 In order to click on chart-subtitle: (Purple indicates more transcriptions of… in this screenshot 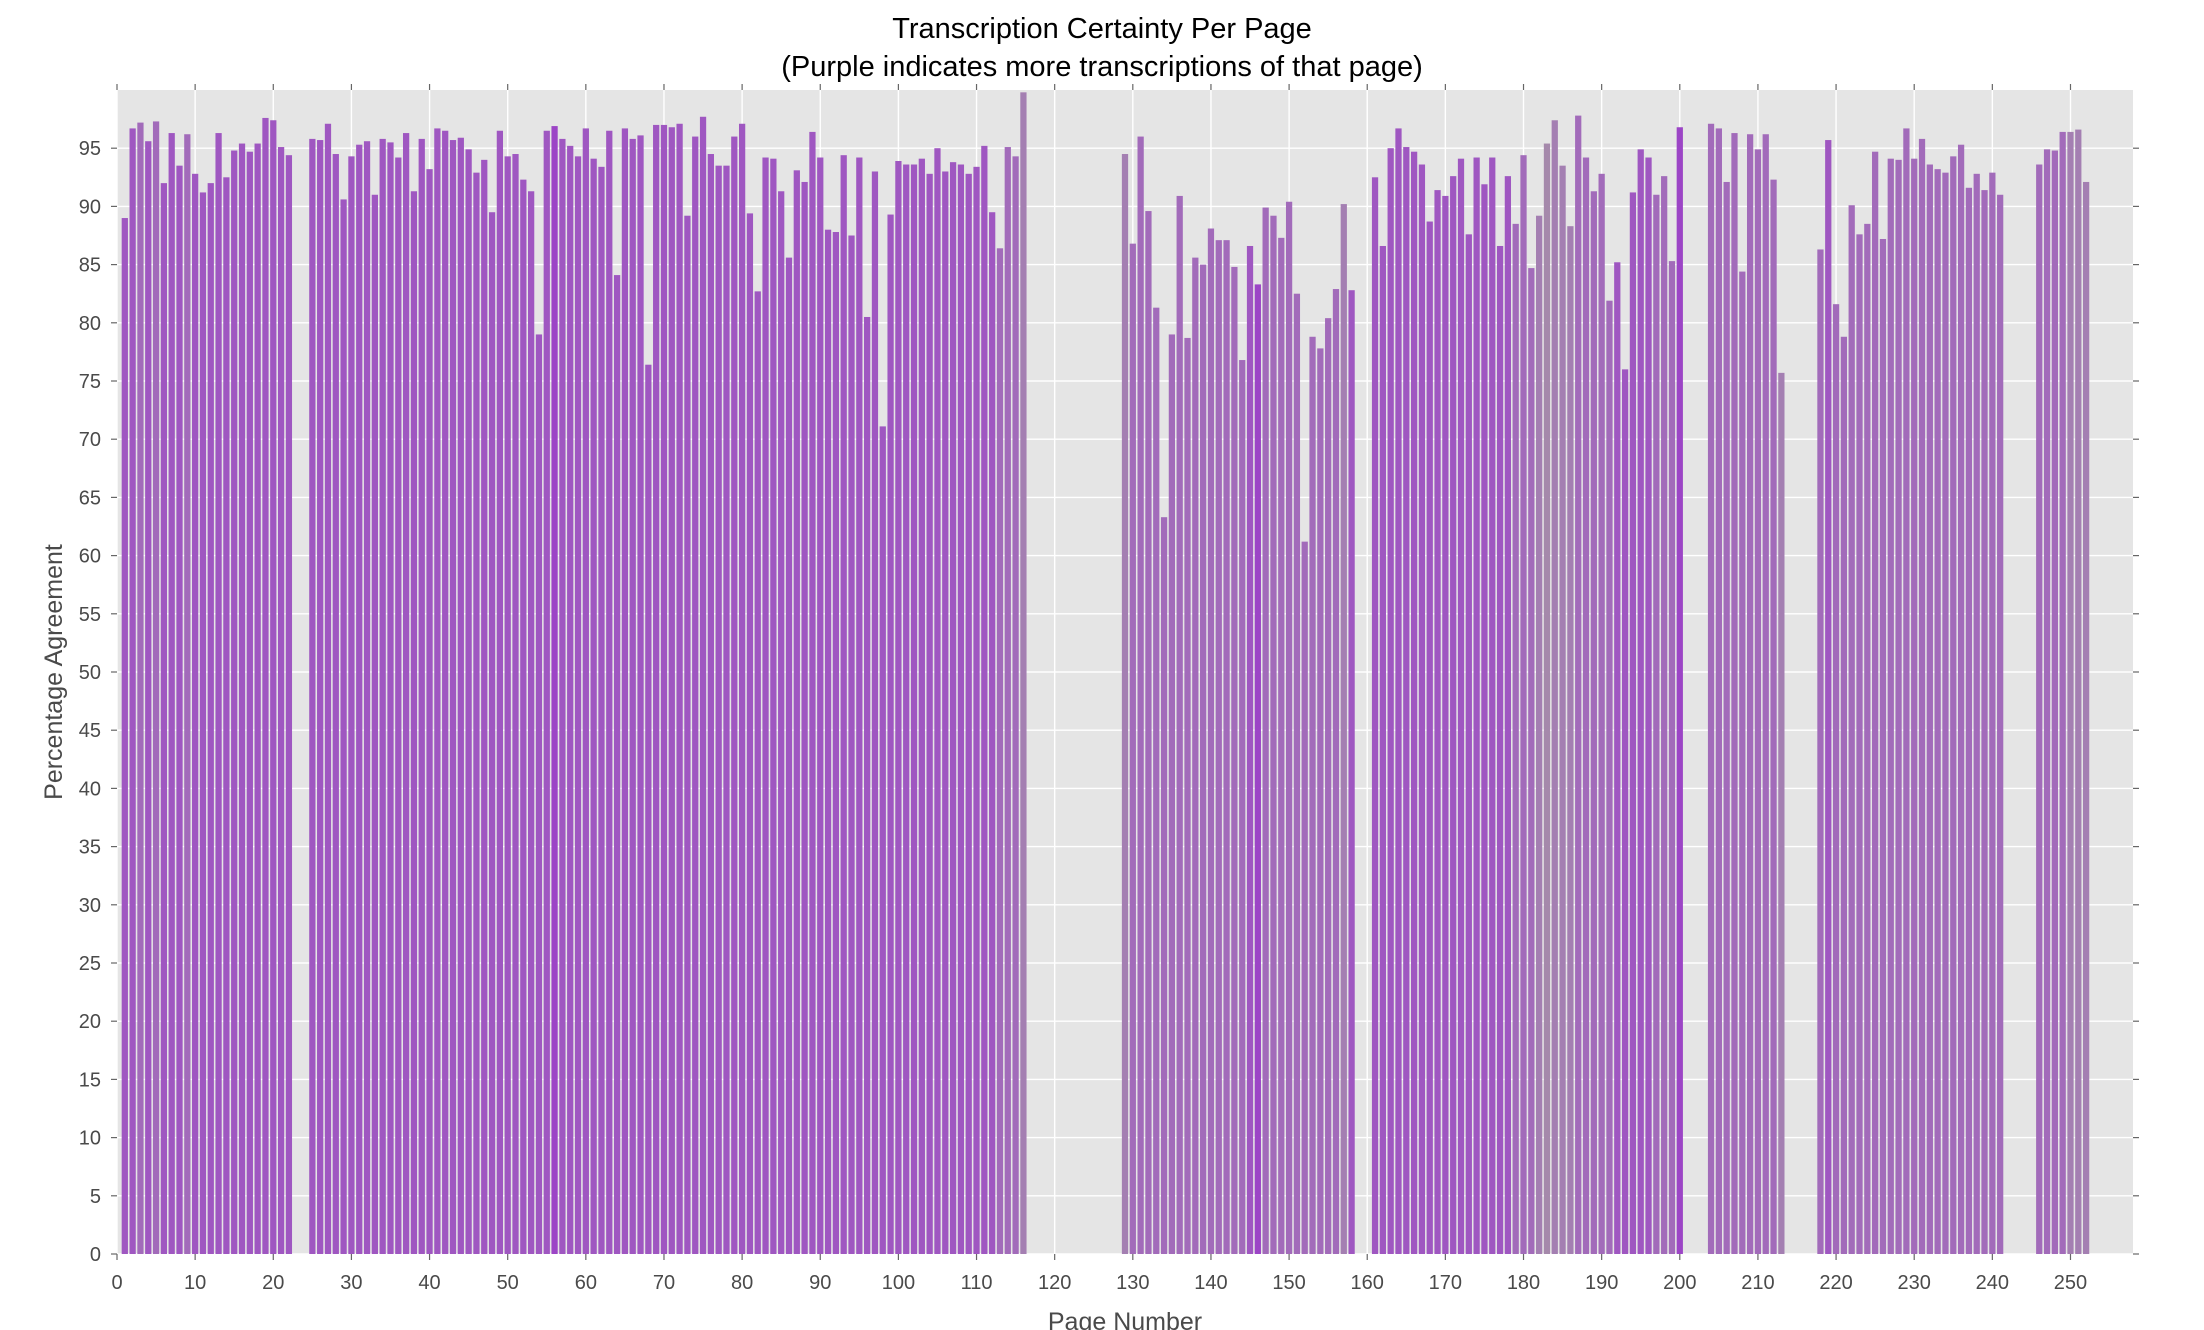, I will do `click(1102, 67)`.